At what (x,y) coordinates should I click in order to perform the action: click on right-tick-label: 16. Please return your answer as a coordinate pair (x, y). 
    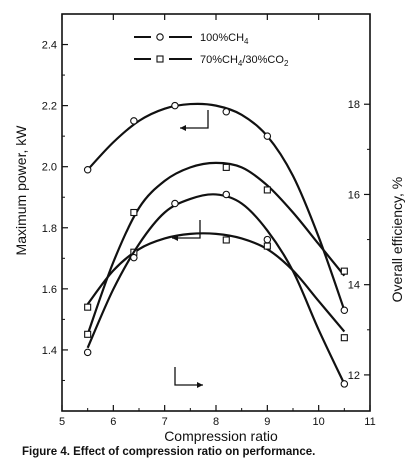
    Looking at the image, I should click on (354, 195).